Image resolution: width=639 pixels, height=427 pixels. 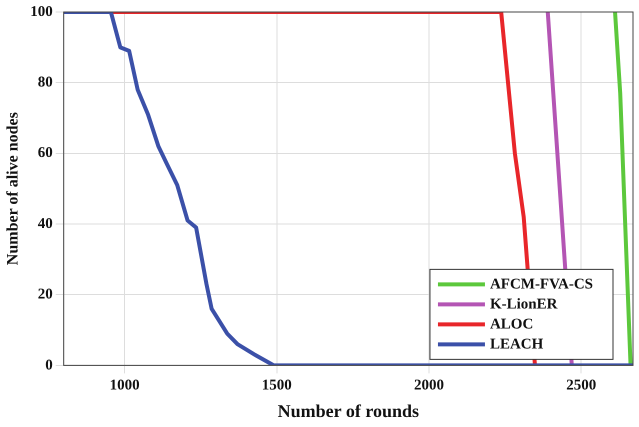 I want to click on x-tick-label: 2500, so click(x=581, y=385).